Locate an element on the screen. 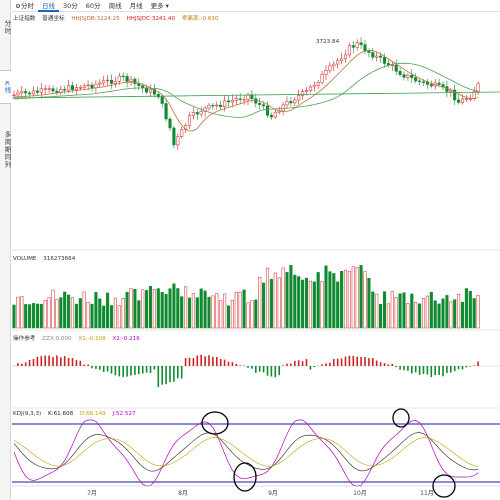  sidebar-tab-kline: K线 is located at coordinates (5, 87).